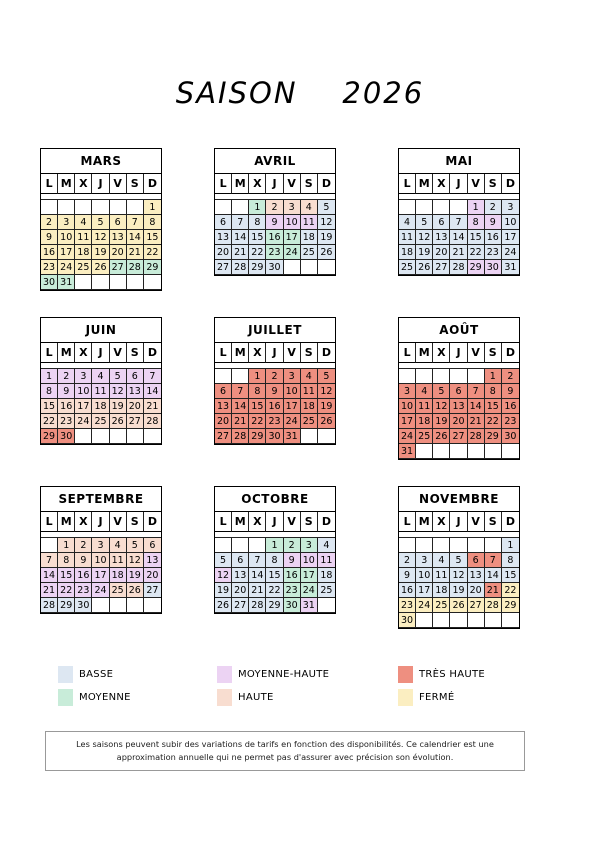 The image size is (600, 849). Describe the element at coordinates (292, 522) in the screenshot. I see `weekday-header: V` at that location.